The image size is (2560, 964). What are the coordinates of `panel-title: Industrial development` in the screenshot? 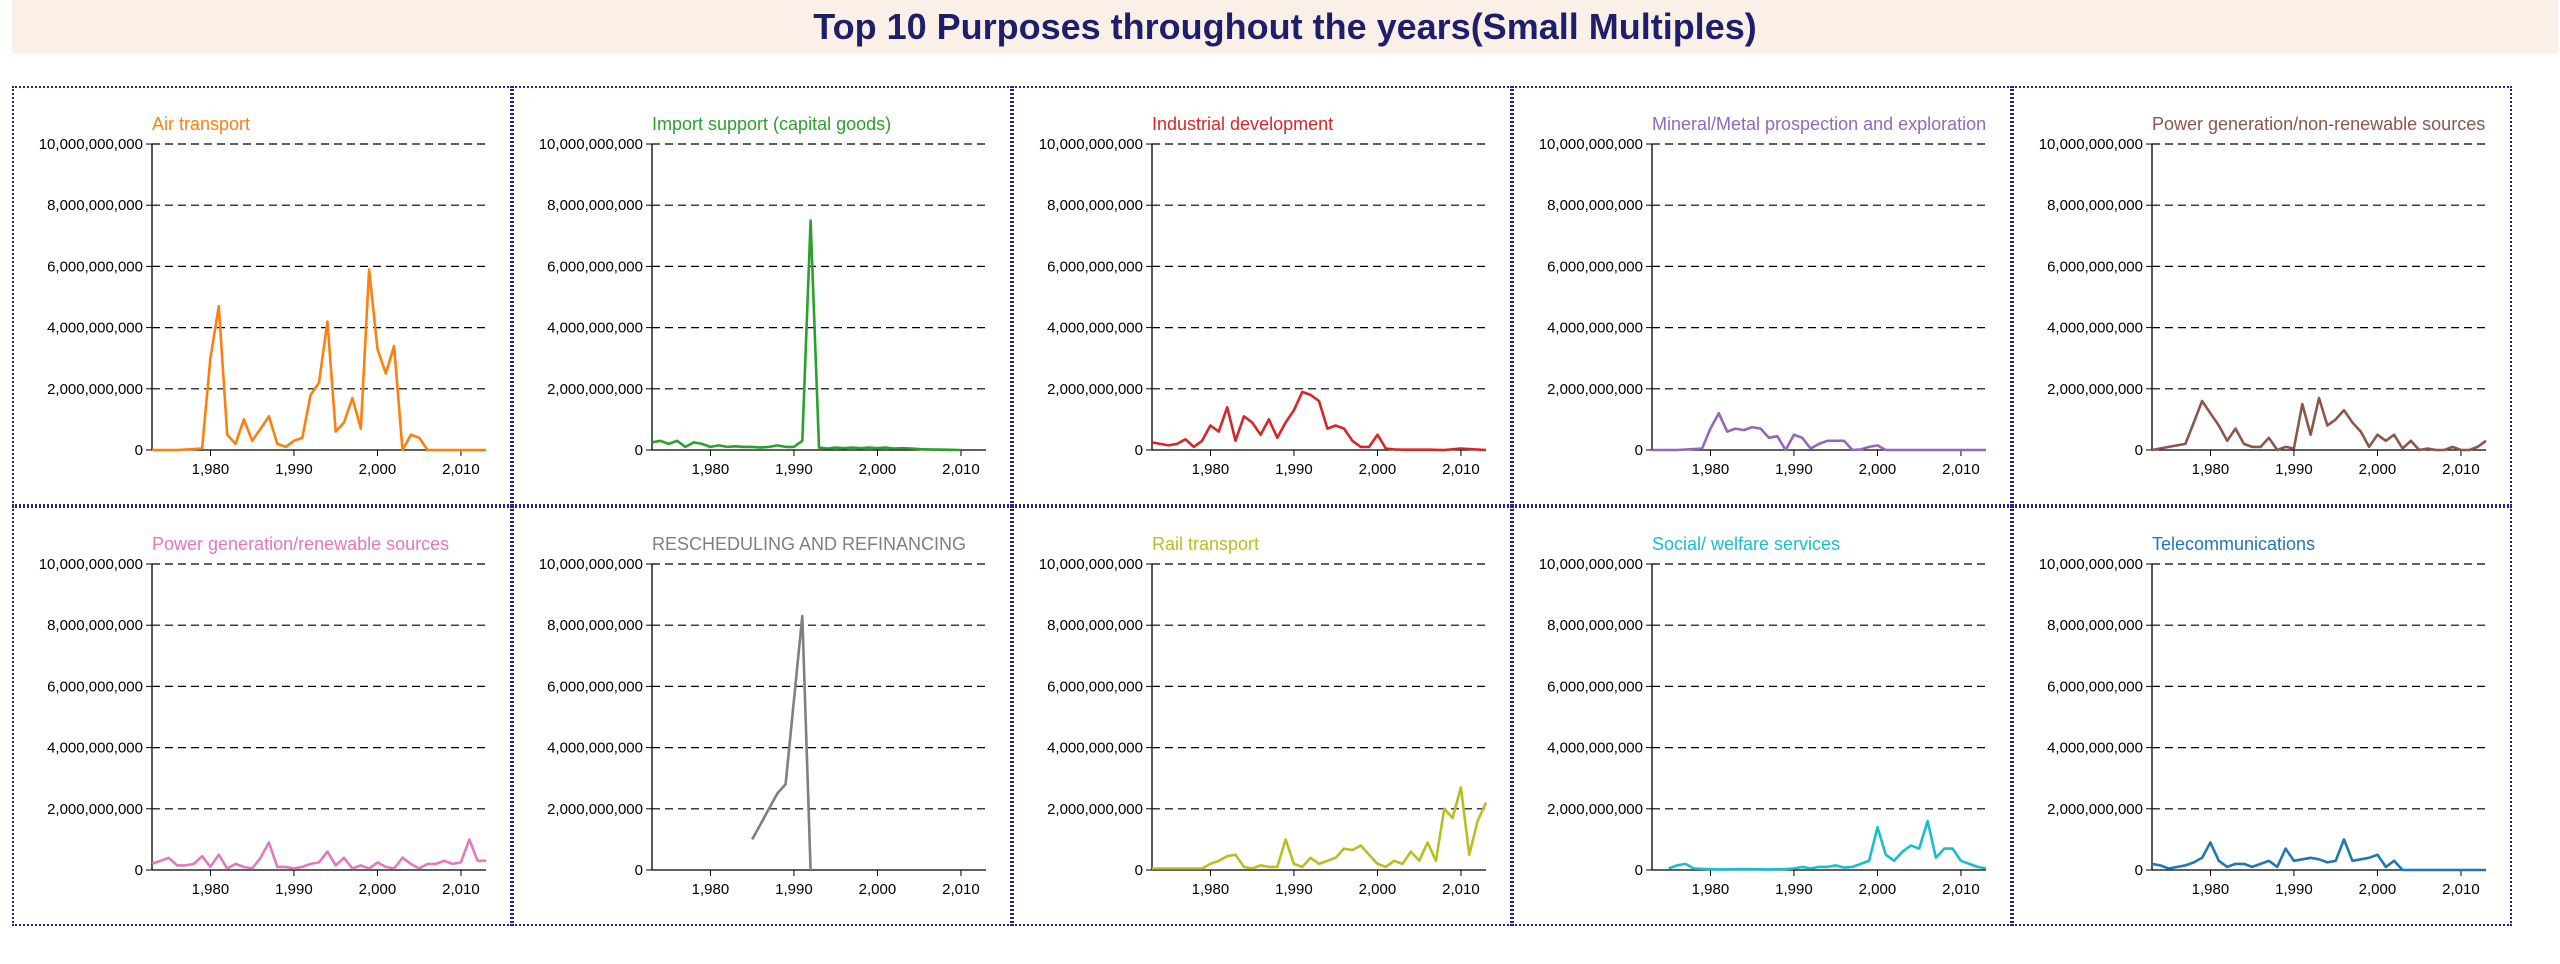 It's located at (1242, 124).